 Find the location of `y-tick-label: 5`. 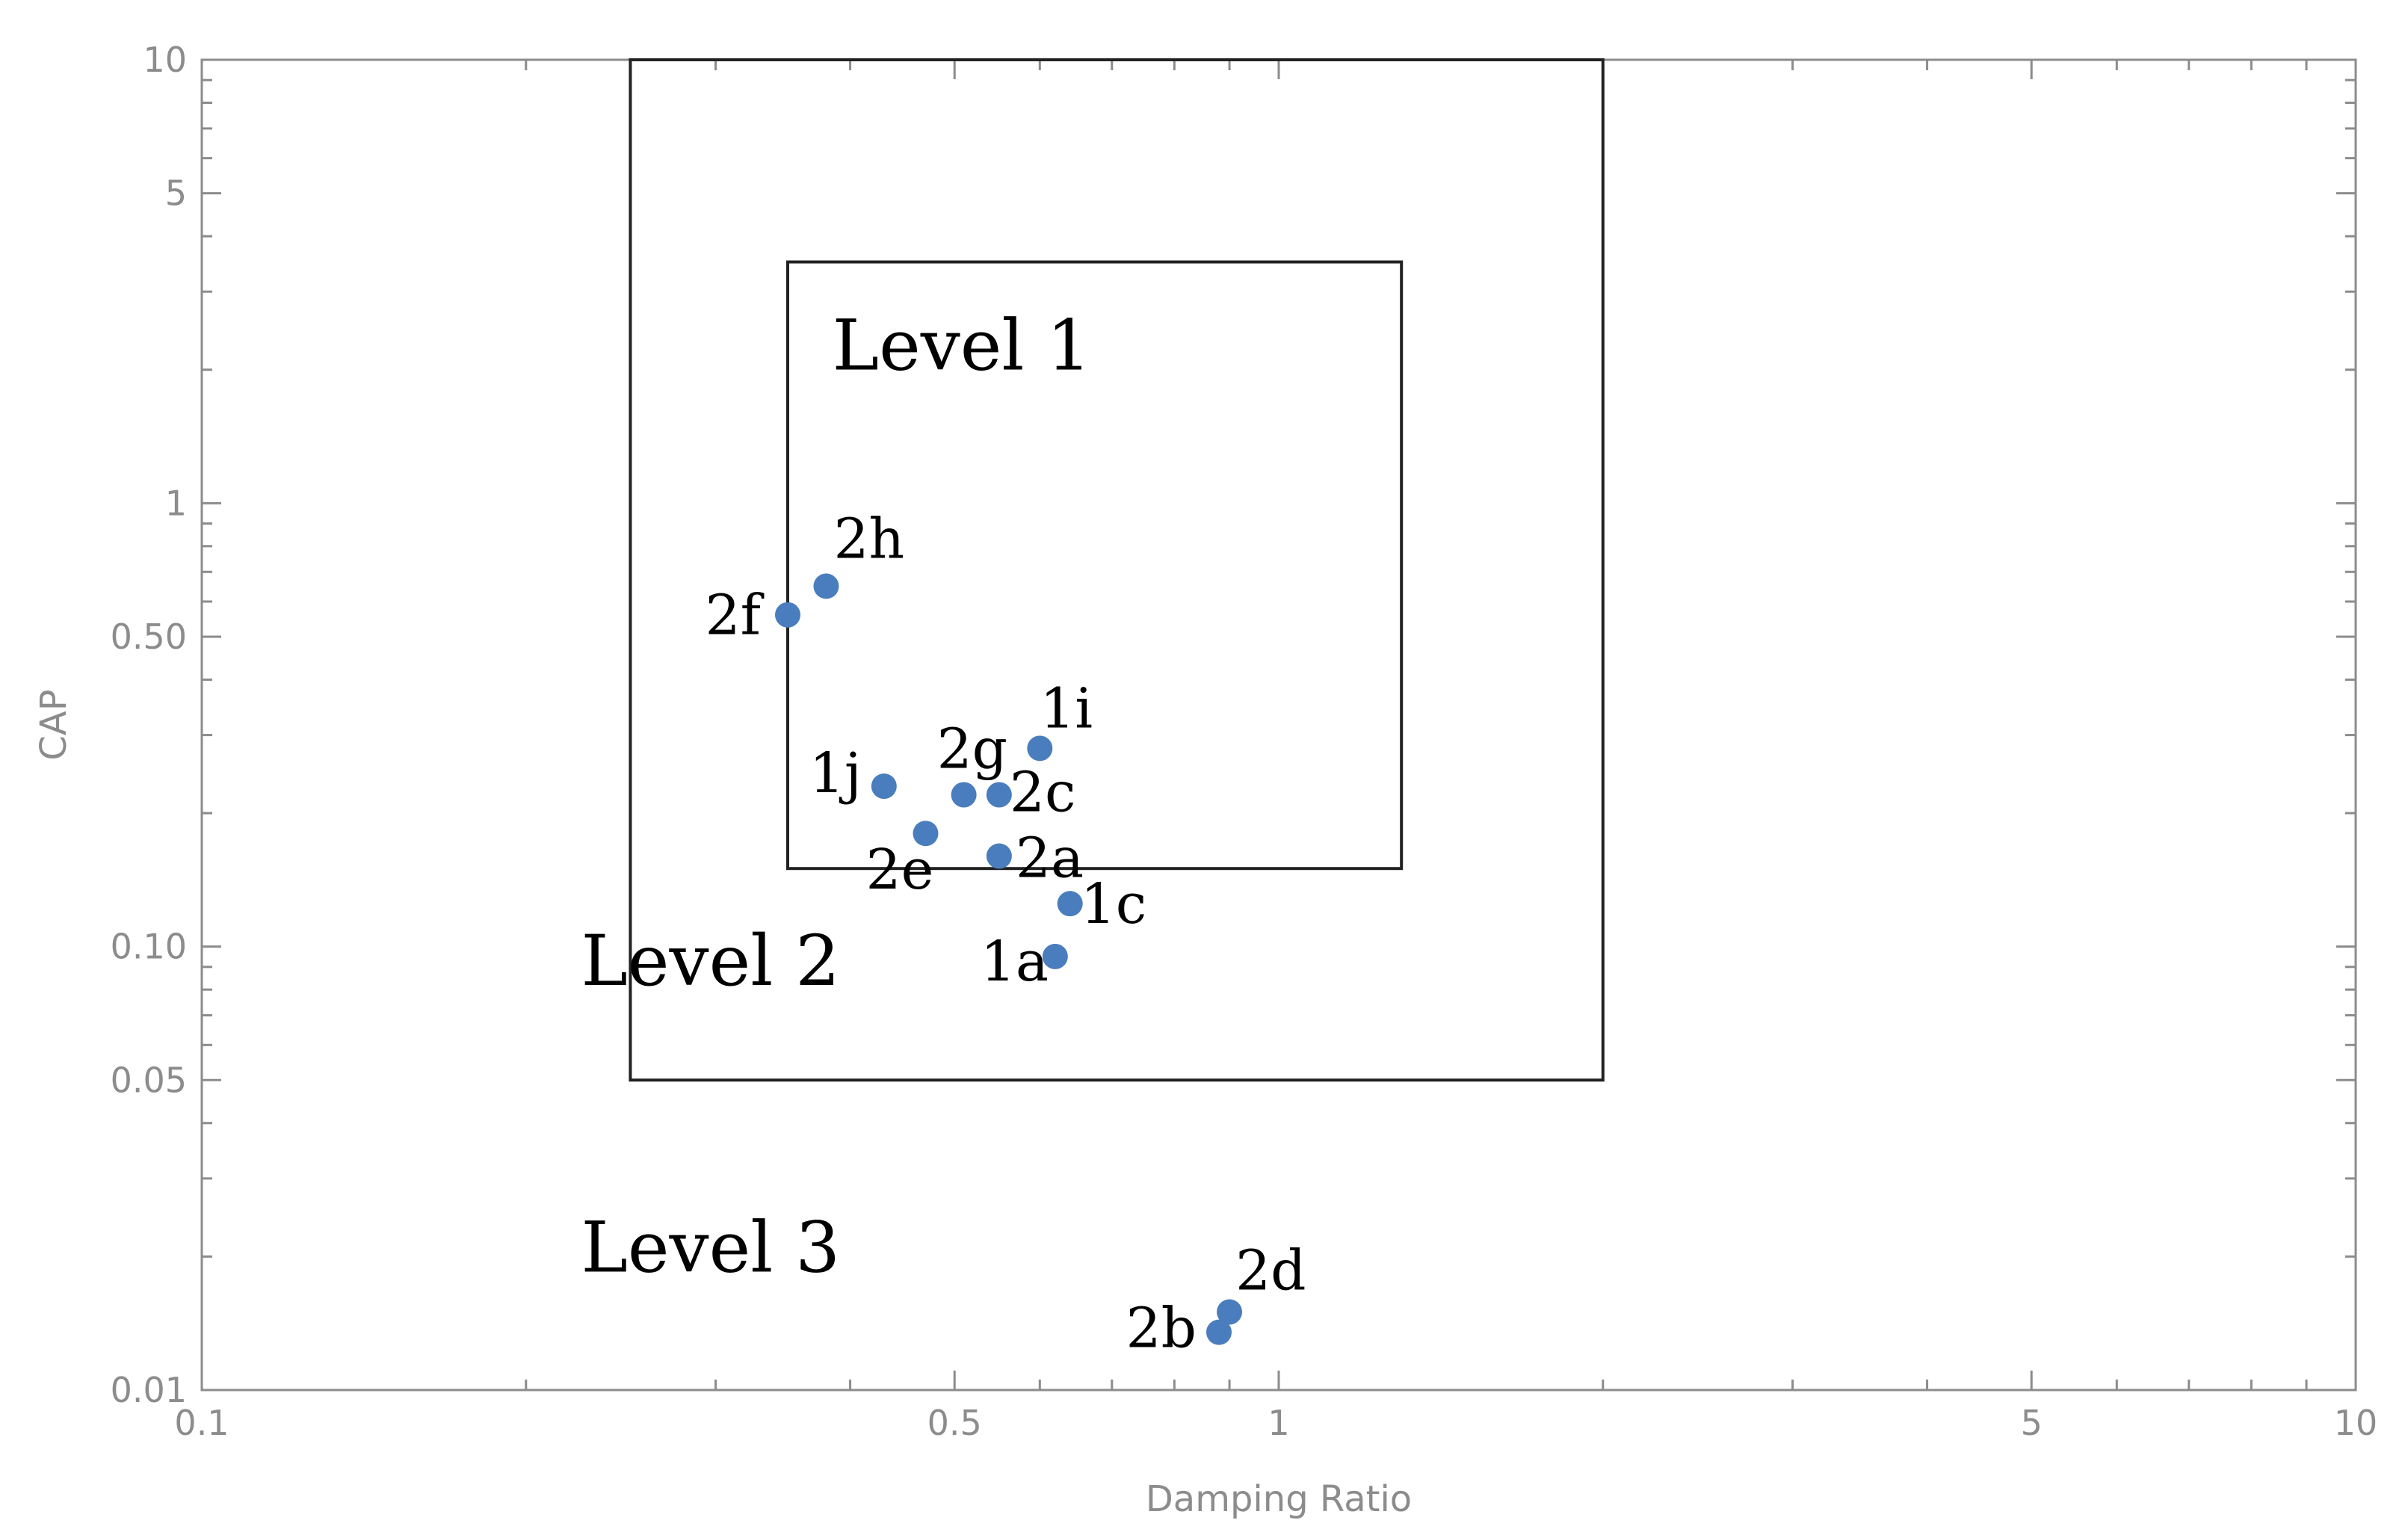

y-tick-label: 5 is located at coordinates (176, 194).